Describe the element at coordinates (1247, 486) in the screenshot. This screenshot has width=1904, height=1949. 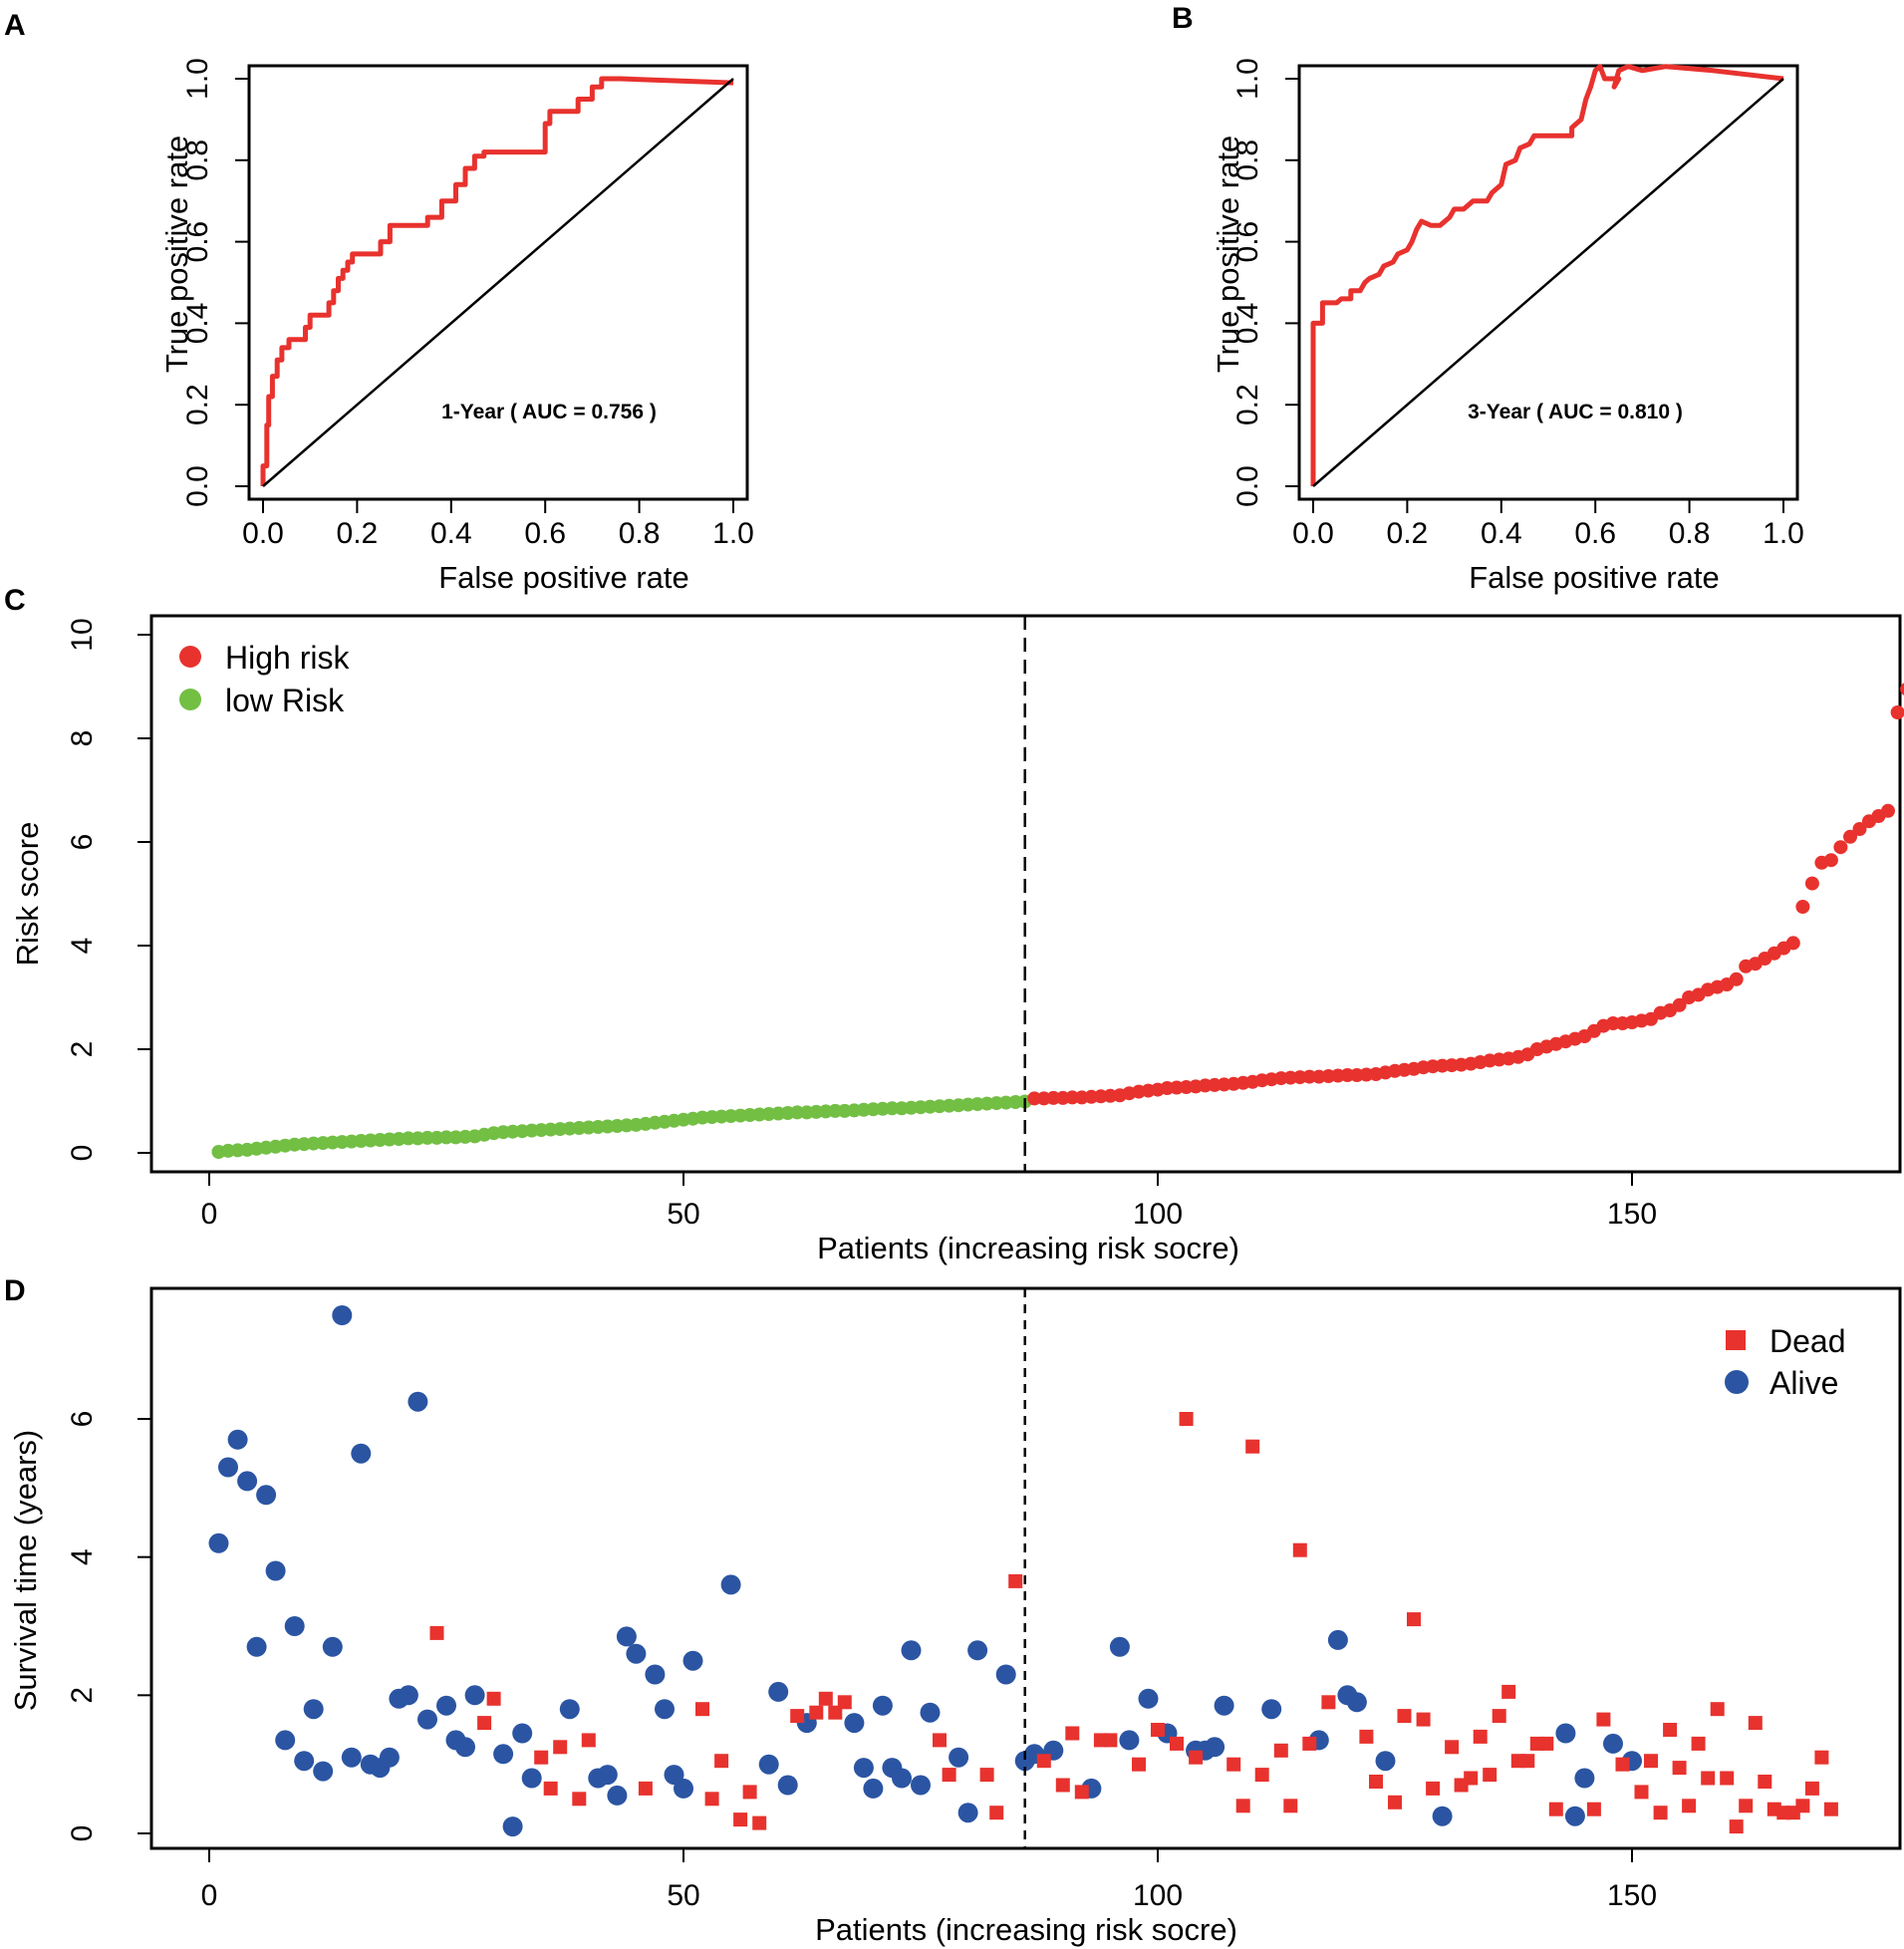
I see `panel-b-y-tick-label: 0.0` at that location.